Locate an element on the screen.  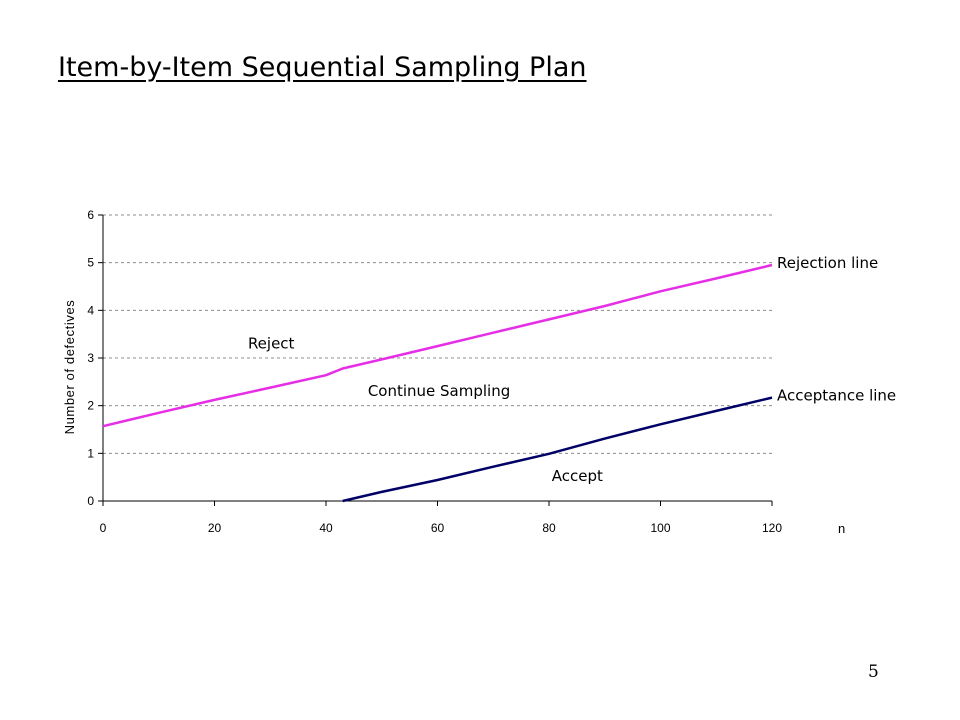
x-tick-label: 60 is located at coordinates (438, 528).